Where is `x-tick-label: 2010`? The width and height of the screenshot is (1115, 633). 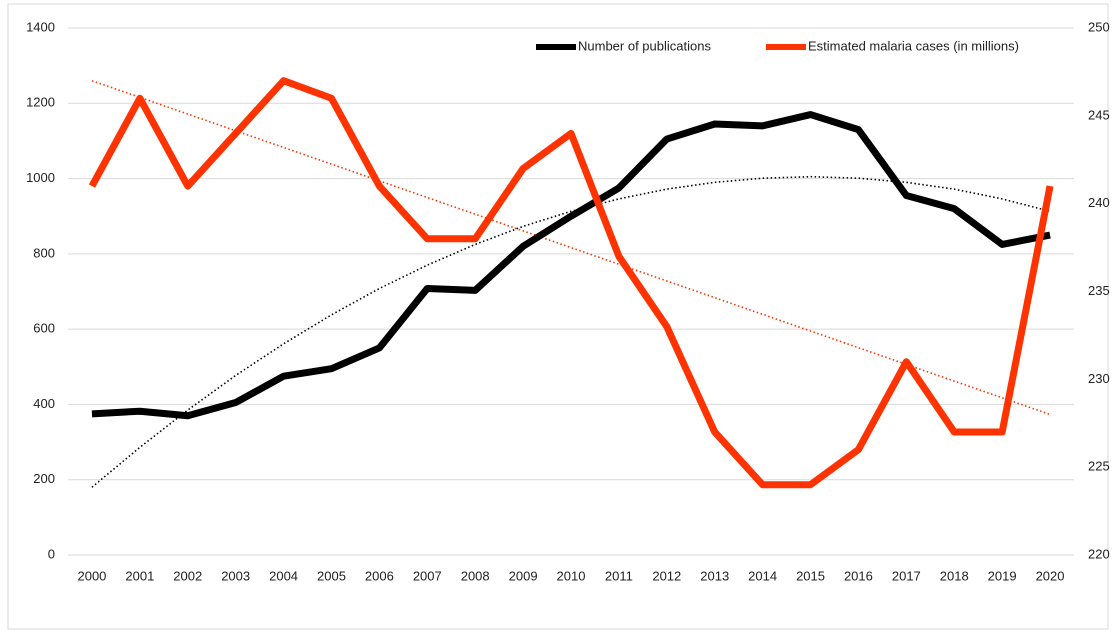 x-tick-label: 2010 is located at coordinates (571, 575).